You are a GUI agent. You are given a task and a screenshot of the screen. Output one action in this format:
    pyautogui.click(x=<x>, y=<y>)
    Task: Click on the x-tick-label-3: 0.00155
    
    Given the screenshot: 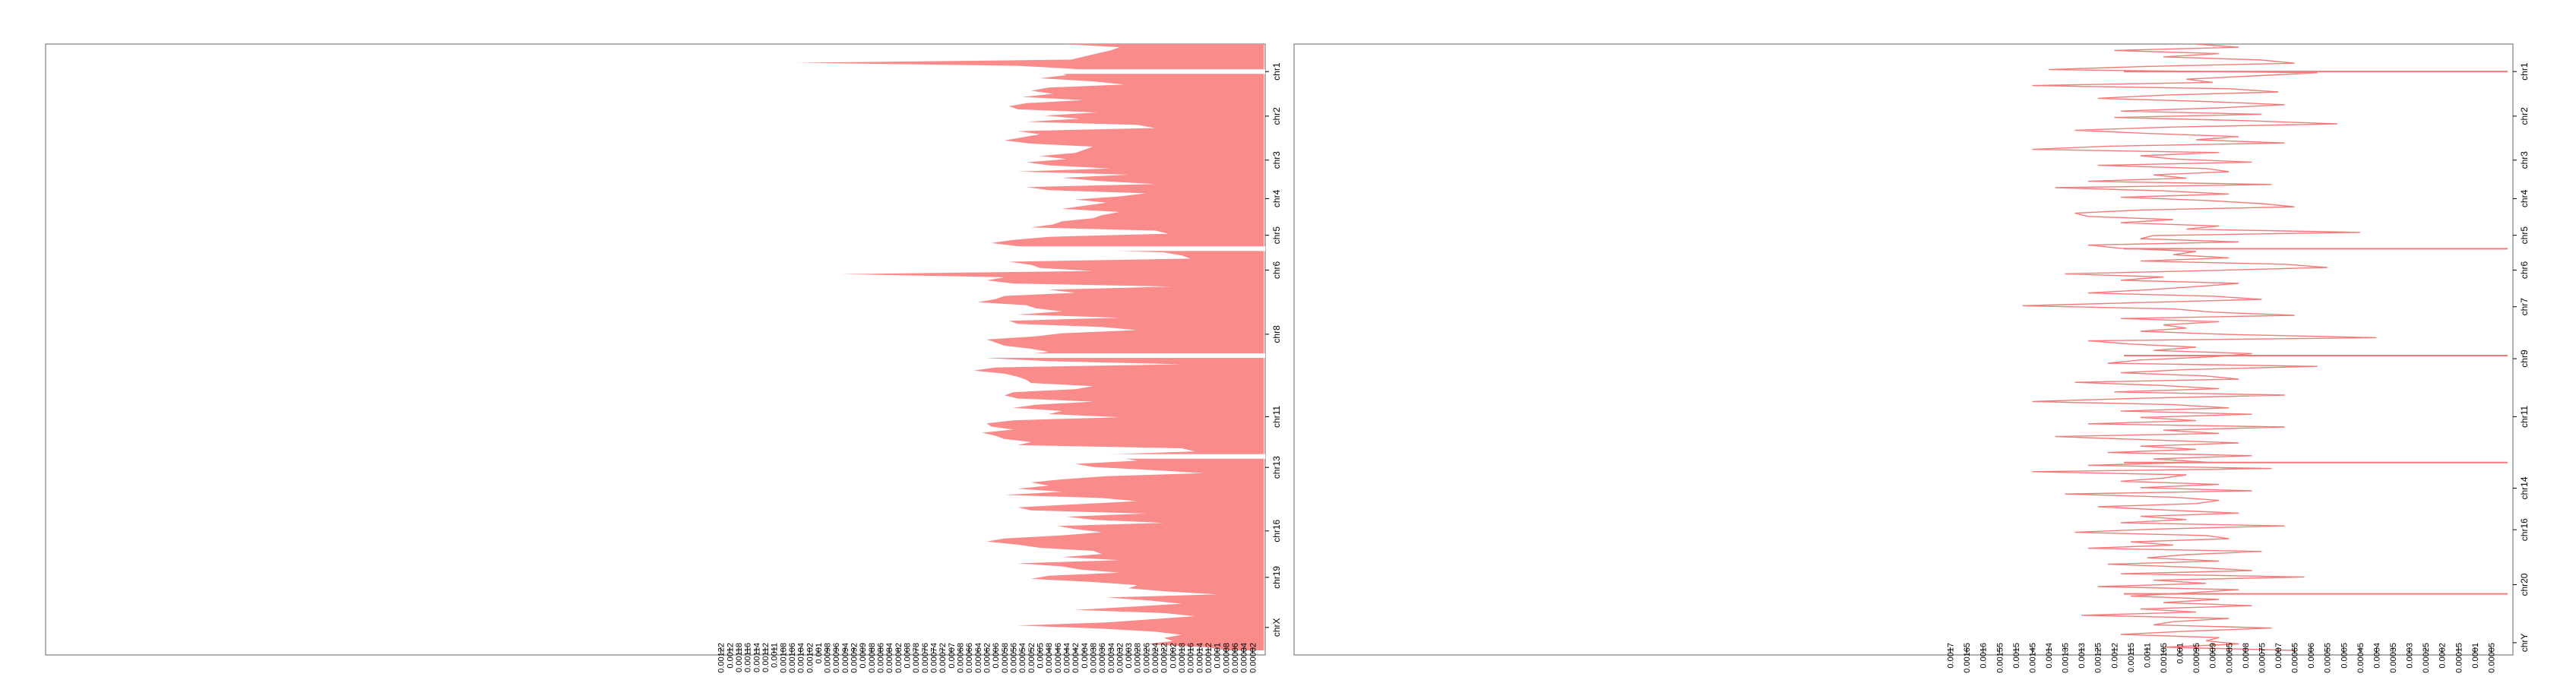 What is the action you would take?
    pyautogui.click(x=2000, y=658)
    